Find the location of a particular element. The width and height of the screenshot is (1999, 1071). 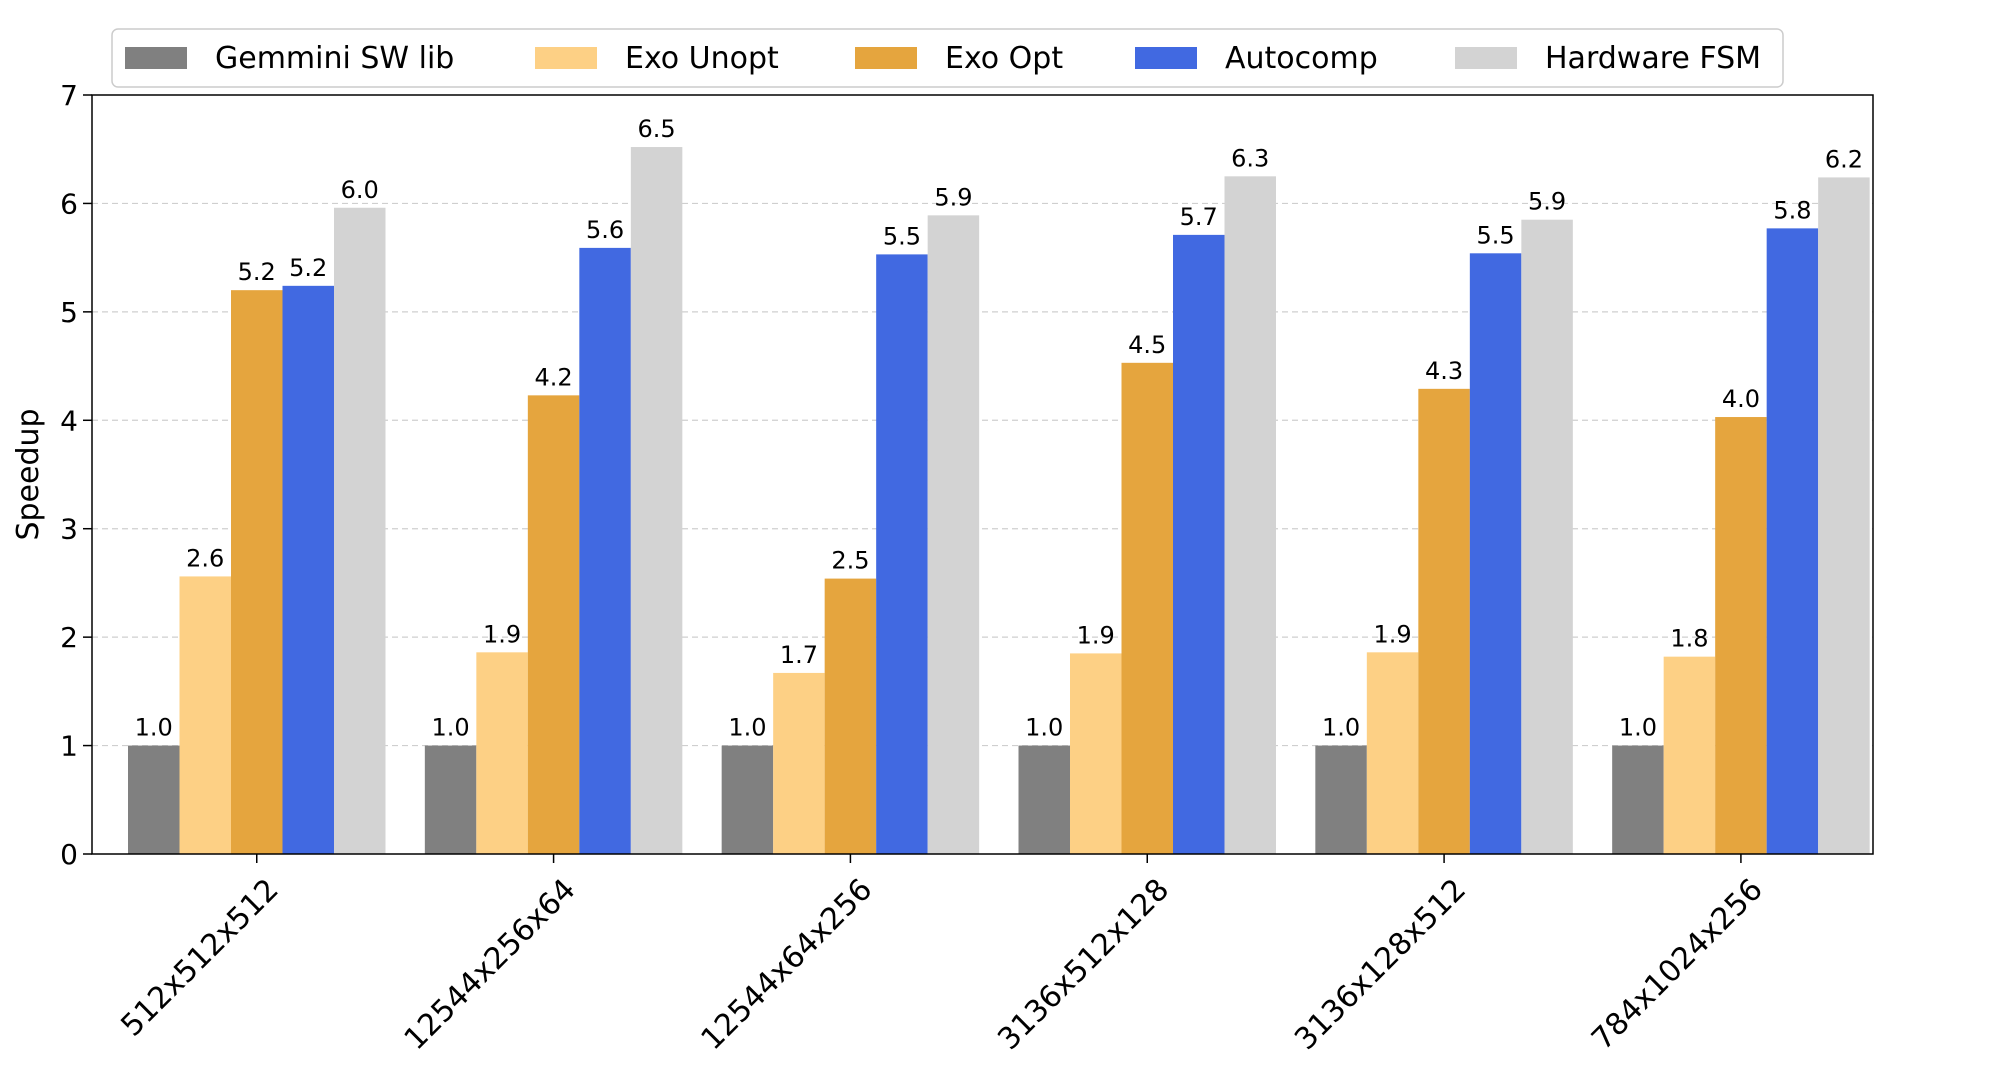

y-tick-label: 5 is located at coordinates (69, 312).